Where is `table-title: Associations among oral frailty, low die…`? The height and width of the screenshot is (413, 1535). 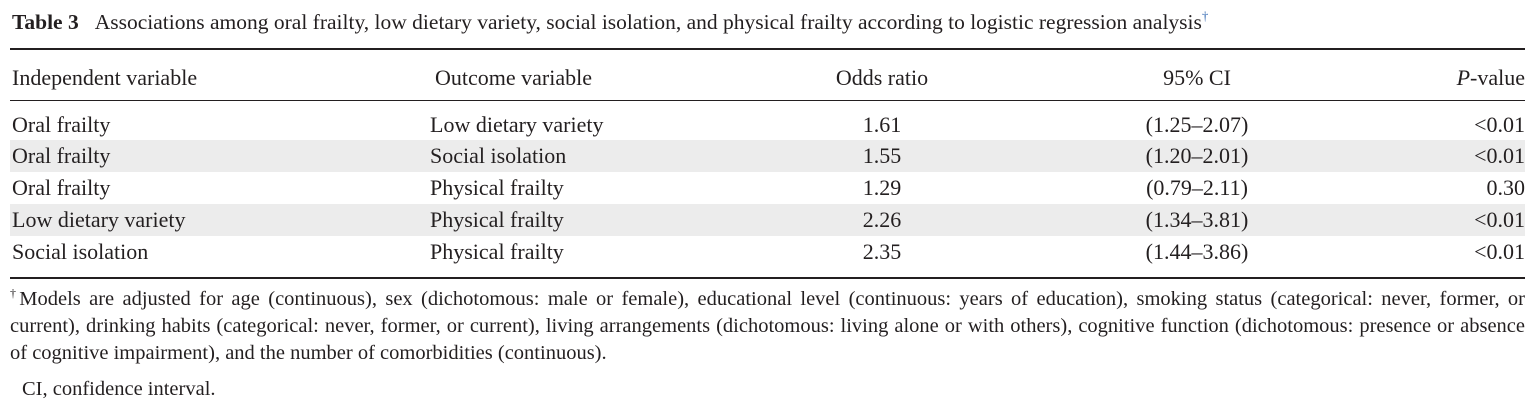 table-title: Associations among oral frailty, low die… is located at coordinates (648, 22).